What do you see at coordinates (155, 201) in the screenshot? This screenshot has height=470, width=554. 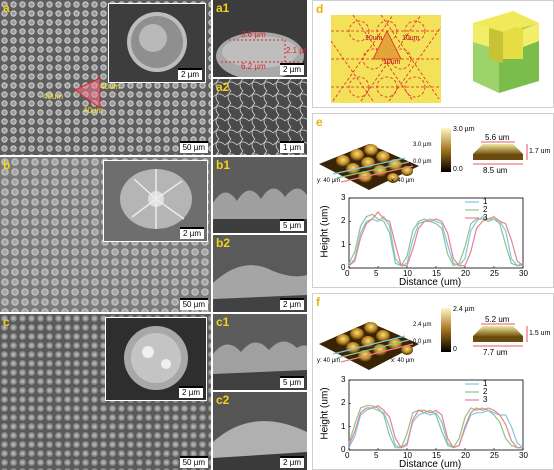 I see `panel-b-inset: 2 µm` at bounding box center [155, 201].